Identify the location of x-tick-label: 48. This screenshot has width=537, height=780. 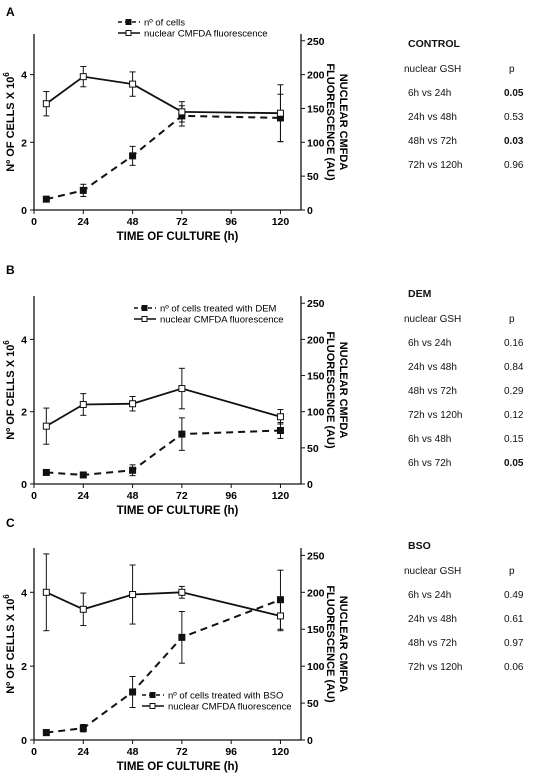
(133, 222).